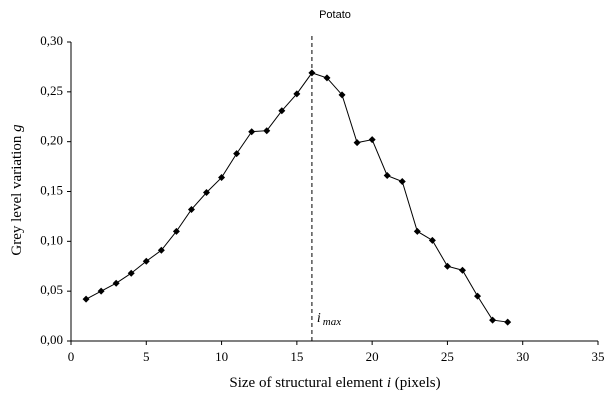 The height and width of the screenshot is (407, 605). I want to click on annotation: i max, so click(329, 319).